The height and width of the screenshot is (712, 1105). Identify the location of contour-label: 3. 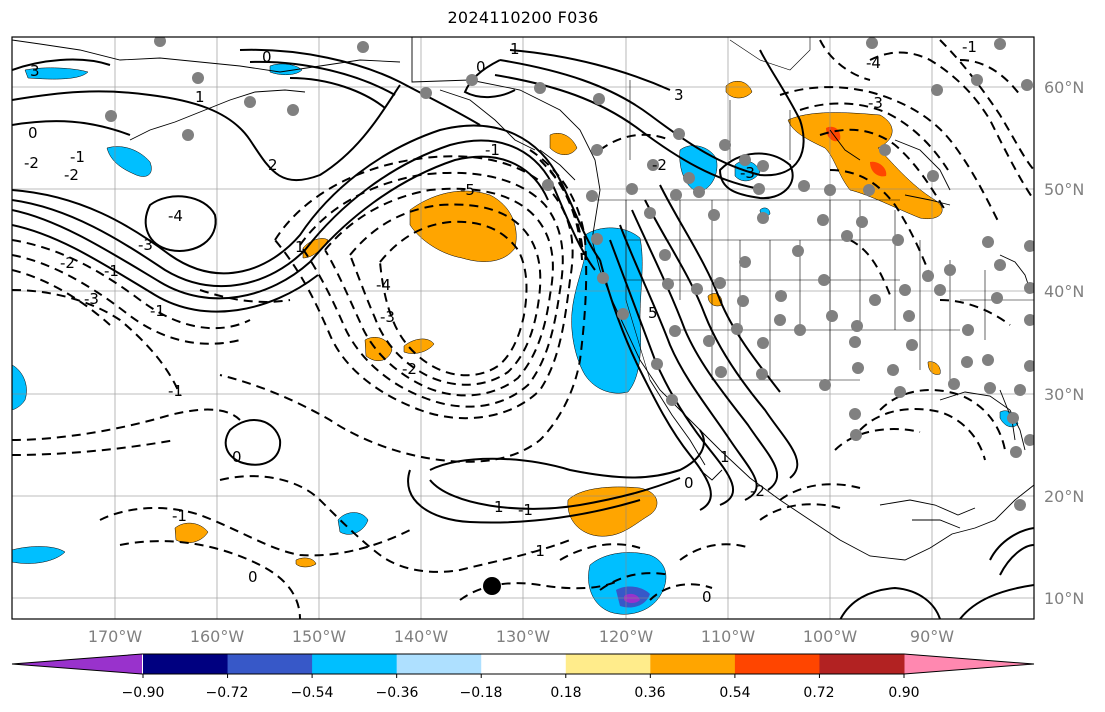
(679, 95).